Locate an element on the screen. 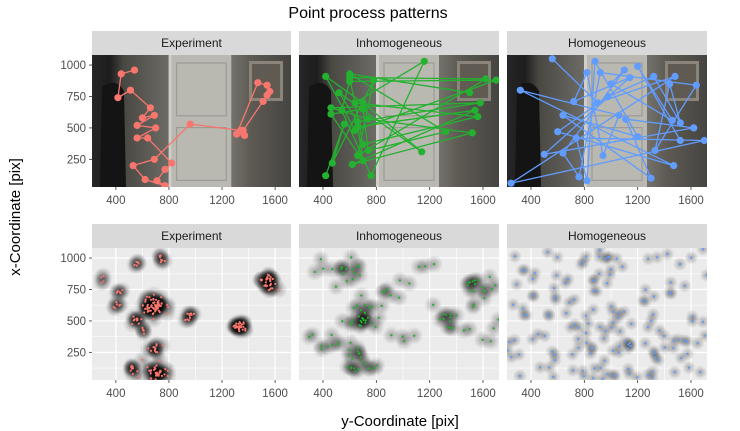 The image size is (740, 431). trajectory-line is located at coordinates (607, 121).